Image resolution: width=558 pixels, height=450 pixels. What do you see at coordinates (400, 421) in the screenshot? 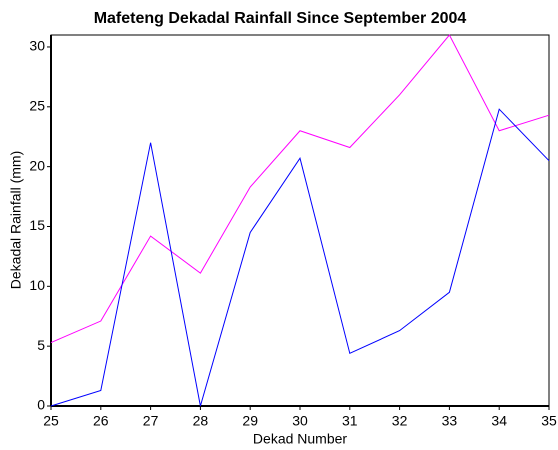
I see `x-tick-label: 32` at bounding box center [400, 421].